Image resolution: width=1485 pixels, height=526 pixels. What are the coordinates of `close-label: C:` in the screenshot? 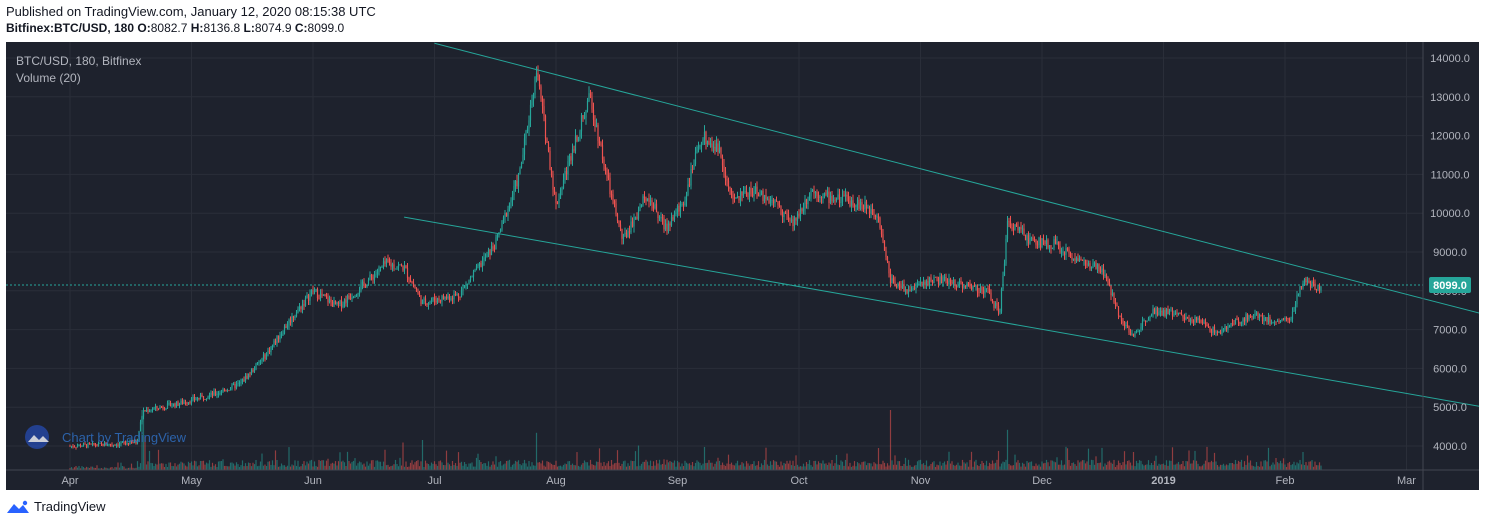 It's located at (301, 28).